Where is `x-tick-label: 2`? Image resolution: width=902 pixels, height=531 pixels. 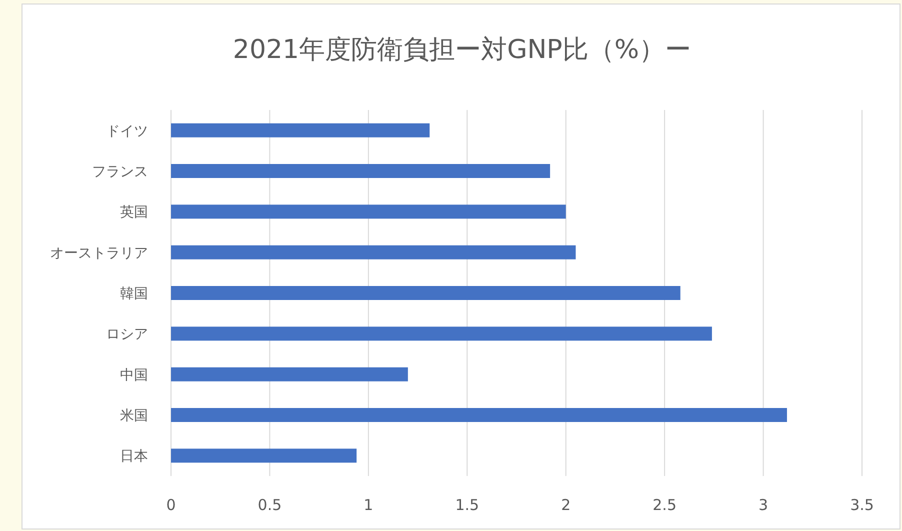
x-tick-label: 2 is located at coordinates (566, 505).